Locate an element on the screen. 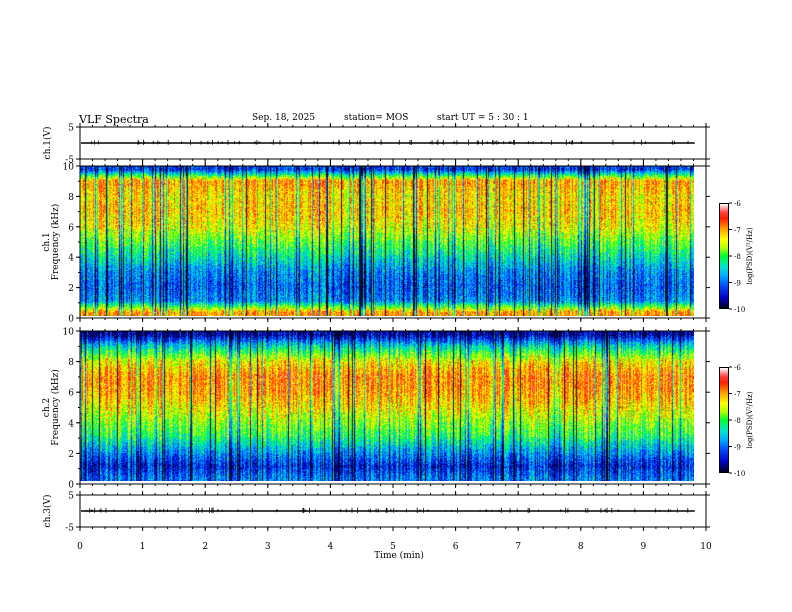 The width and height of the screenshot is (792, 612). colorbar-label-ch1-spectrogram: log(PSD)(V²/Hz) is located at coordinates (750, 255).